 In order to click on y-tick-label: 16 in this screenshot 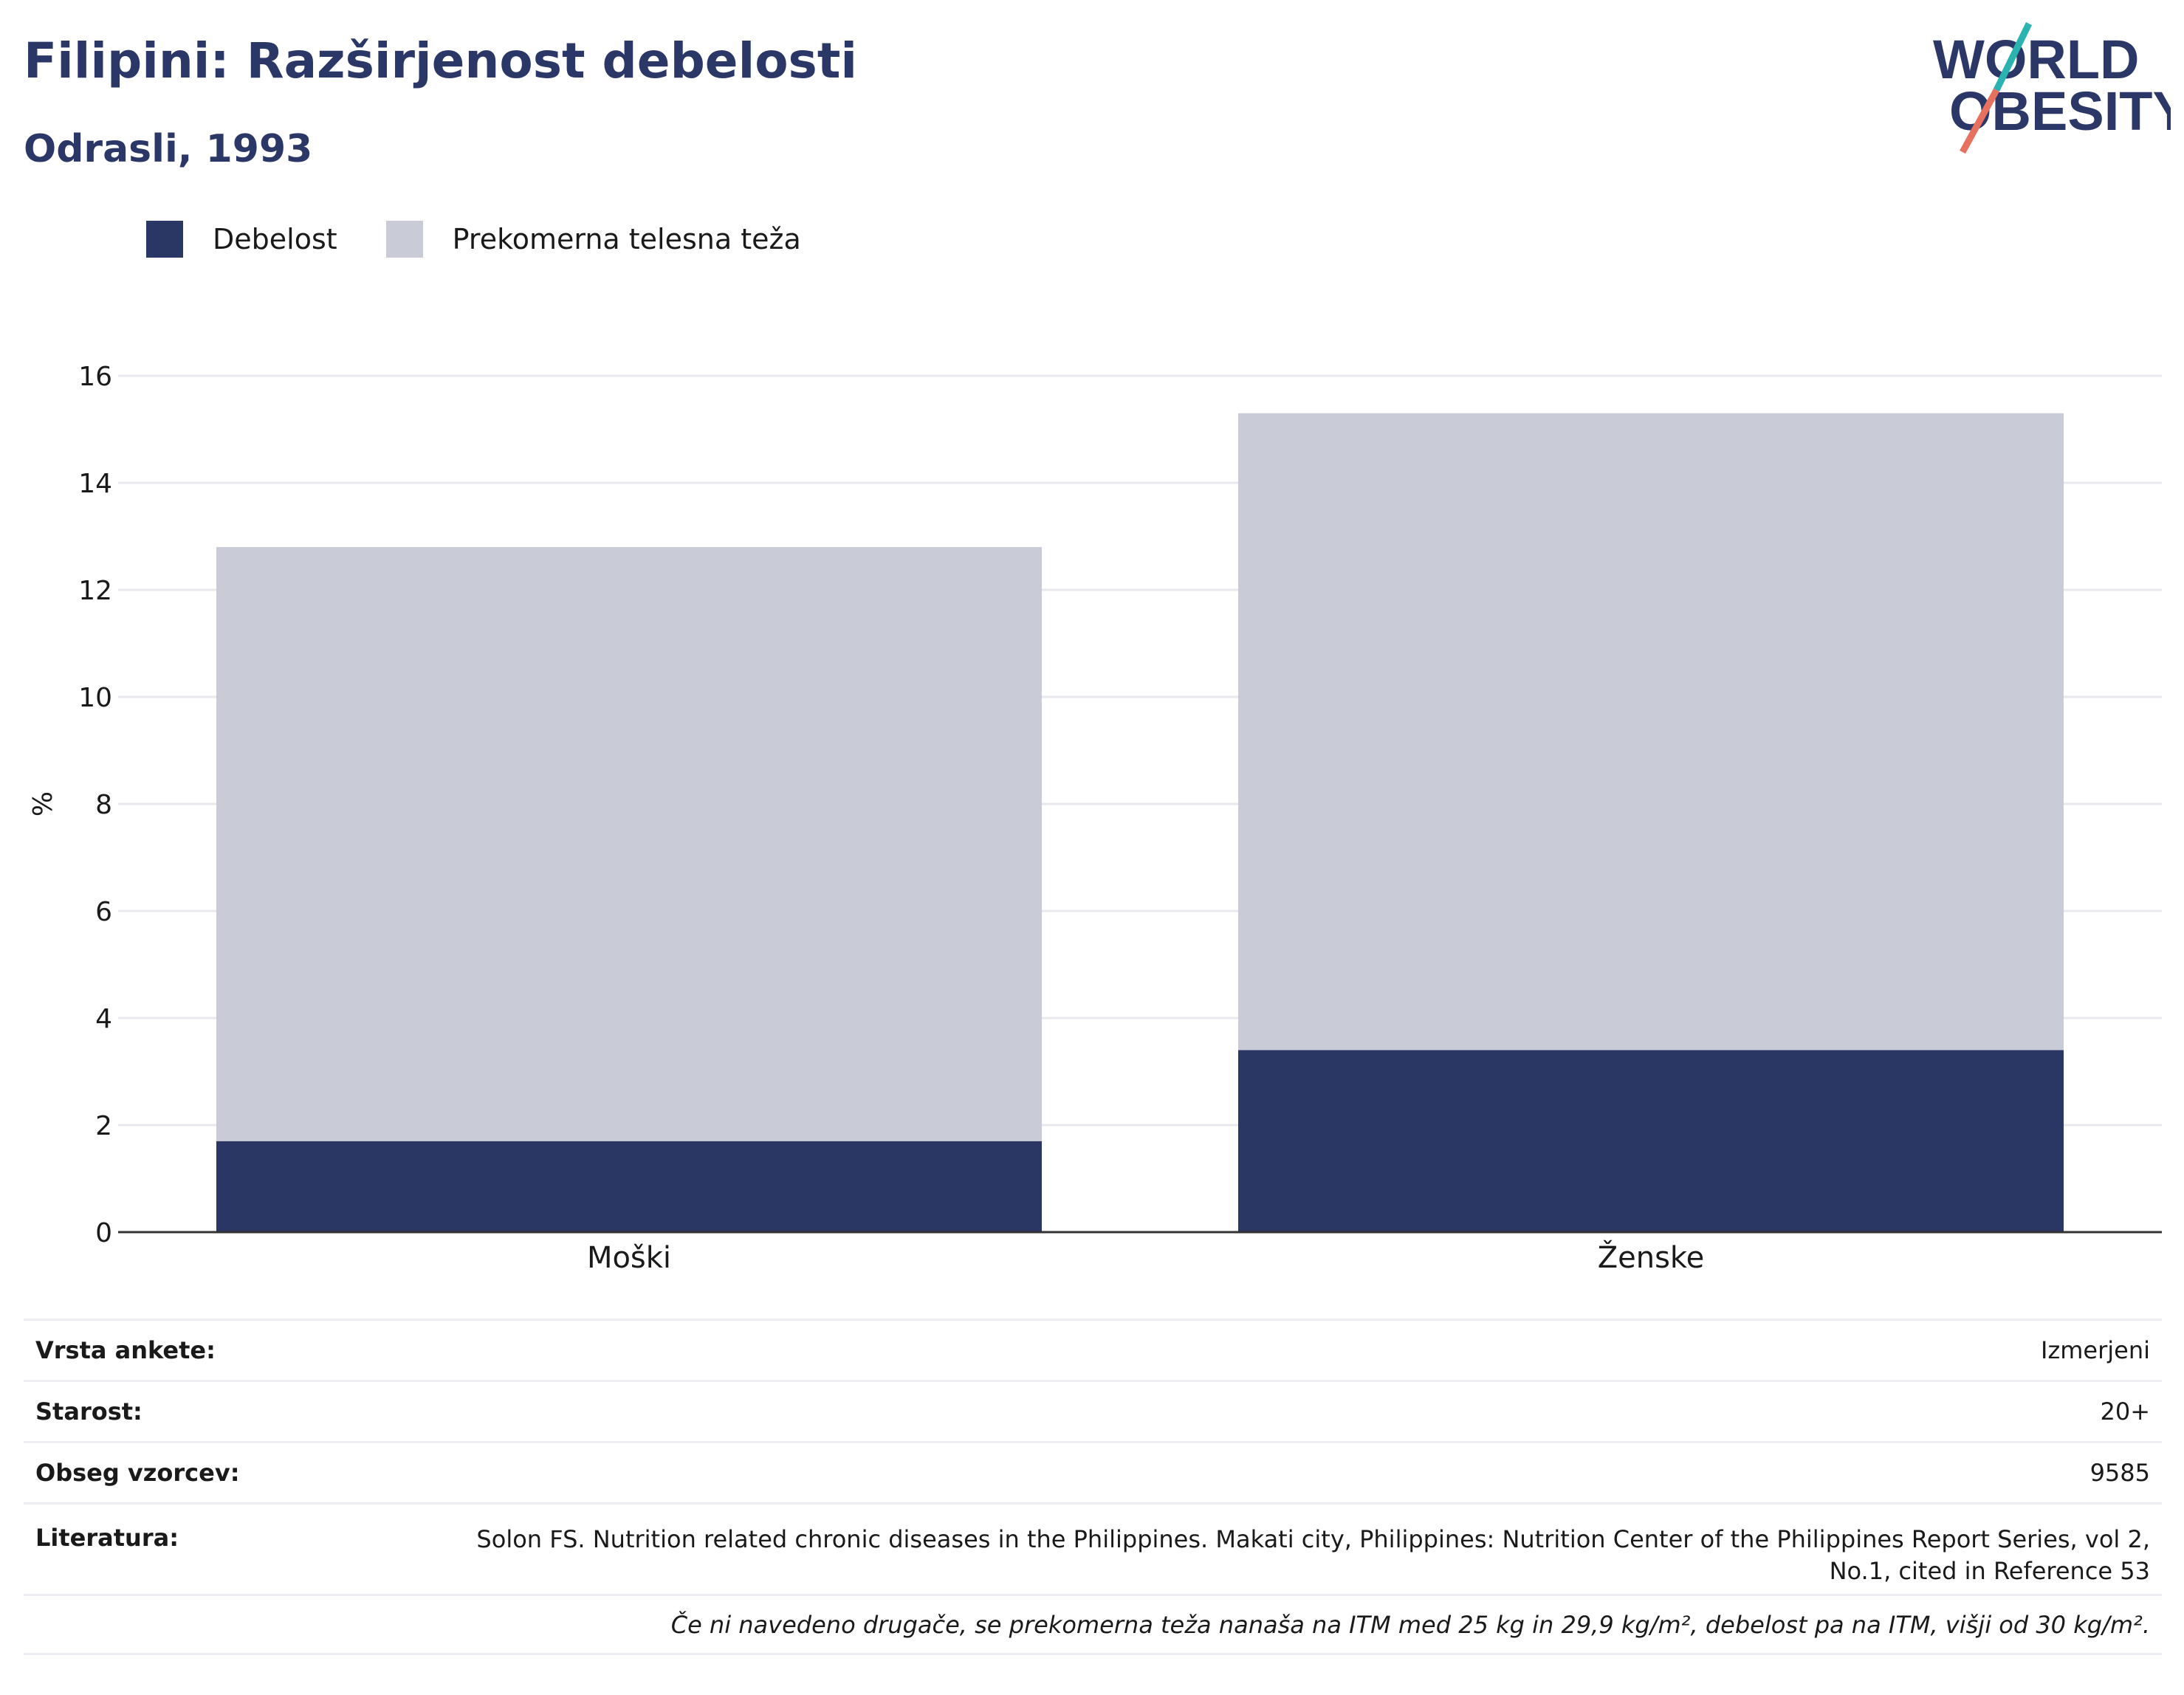, I will do `click(95, 377)`.